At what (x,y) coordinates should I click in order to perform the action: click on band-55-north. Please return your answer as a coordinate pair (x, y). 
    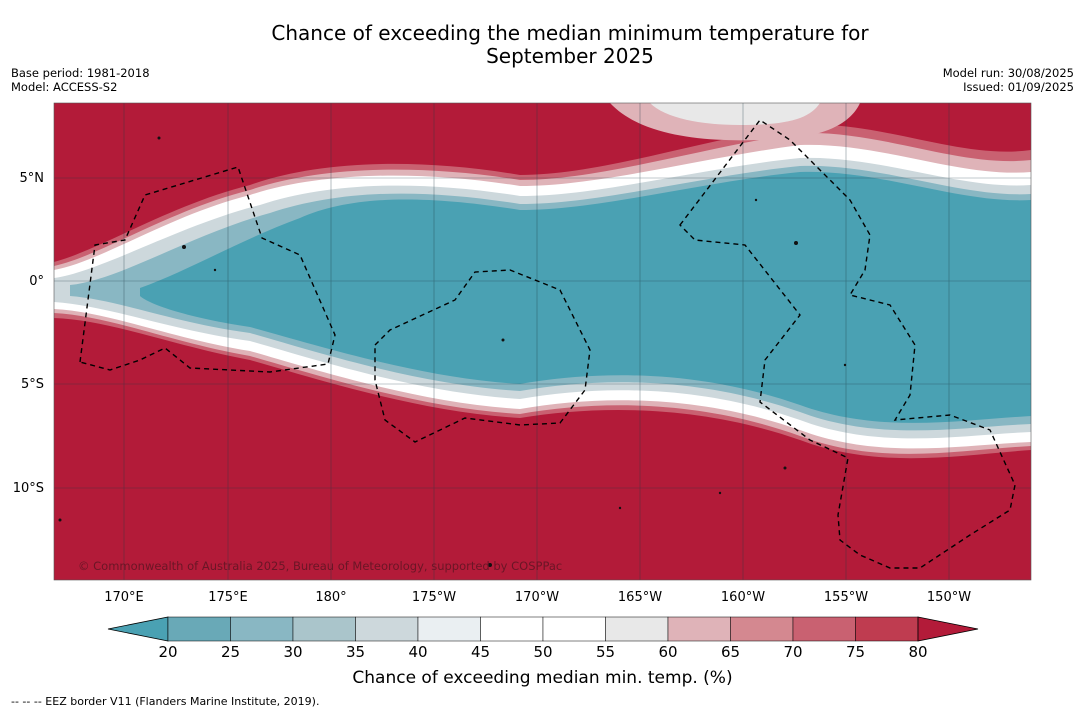
    Looking at the image, I should click on (735, 114).